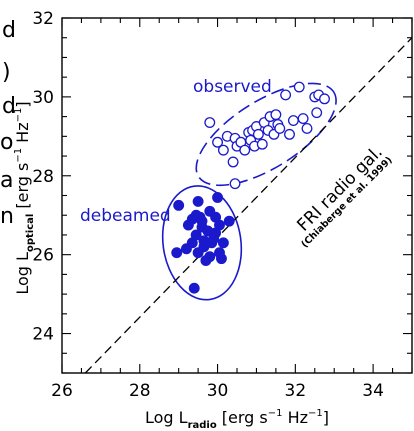 Image resolution: width=414 pixels, height=431 pixels. Describe the element at coordinates (326, 417) in the screenshot. I see `x-axis-label-end: ]` at that location.